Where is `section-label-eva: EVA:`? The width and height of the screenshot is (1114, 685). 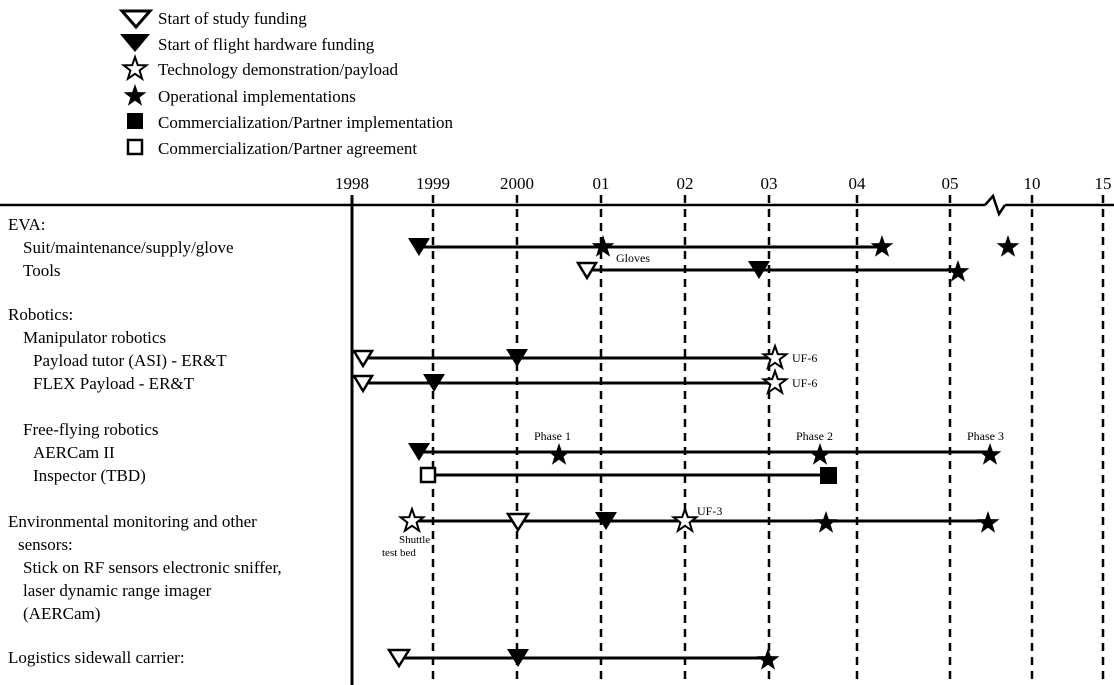 section-label-eva: EVA: is located at coordinates (26, 224).